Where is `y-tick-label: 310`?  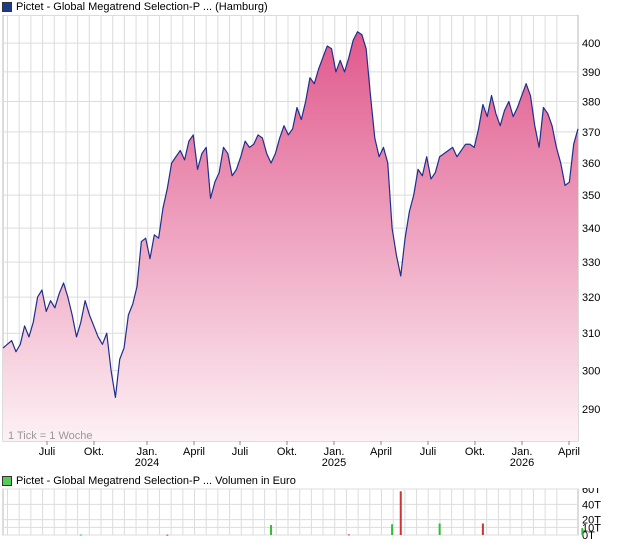
y-tick-label: 310 is located at coordinates (591, 334).